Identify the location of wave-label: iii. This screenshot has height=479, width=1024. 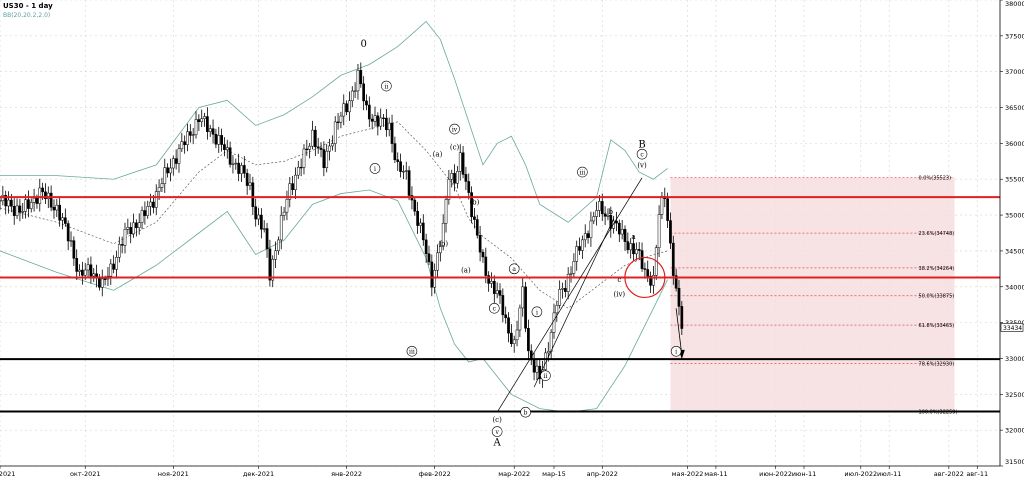
(583, 172).